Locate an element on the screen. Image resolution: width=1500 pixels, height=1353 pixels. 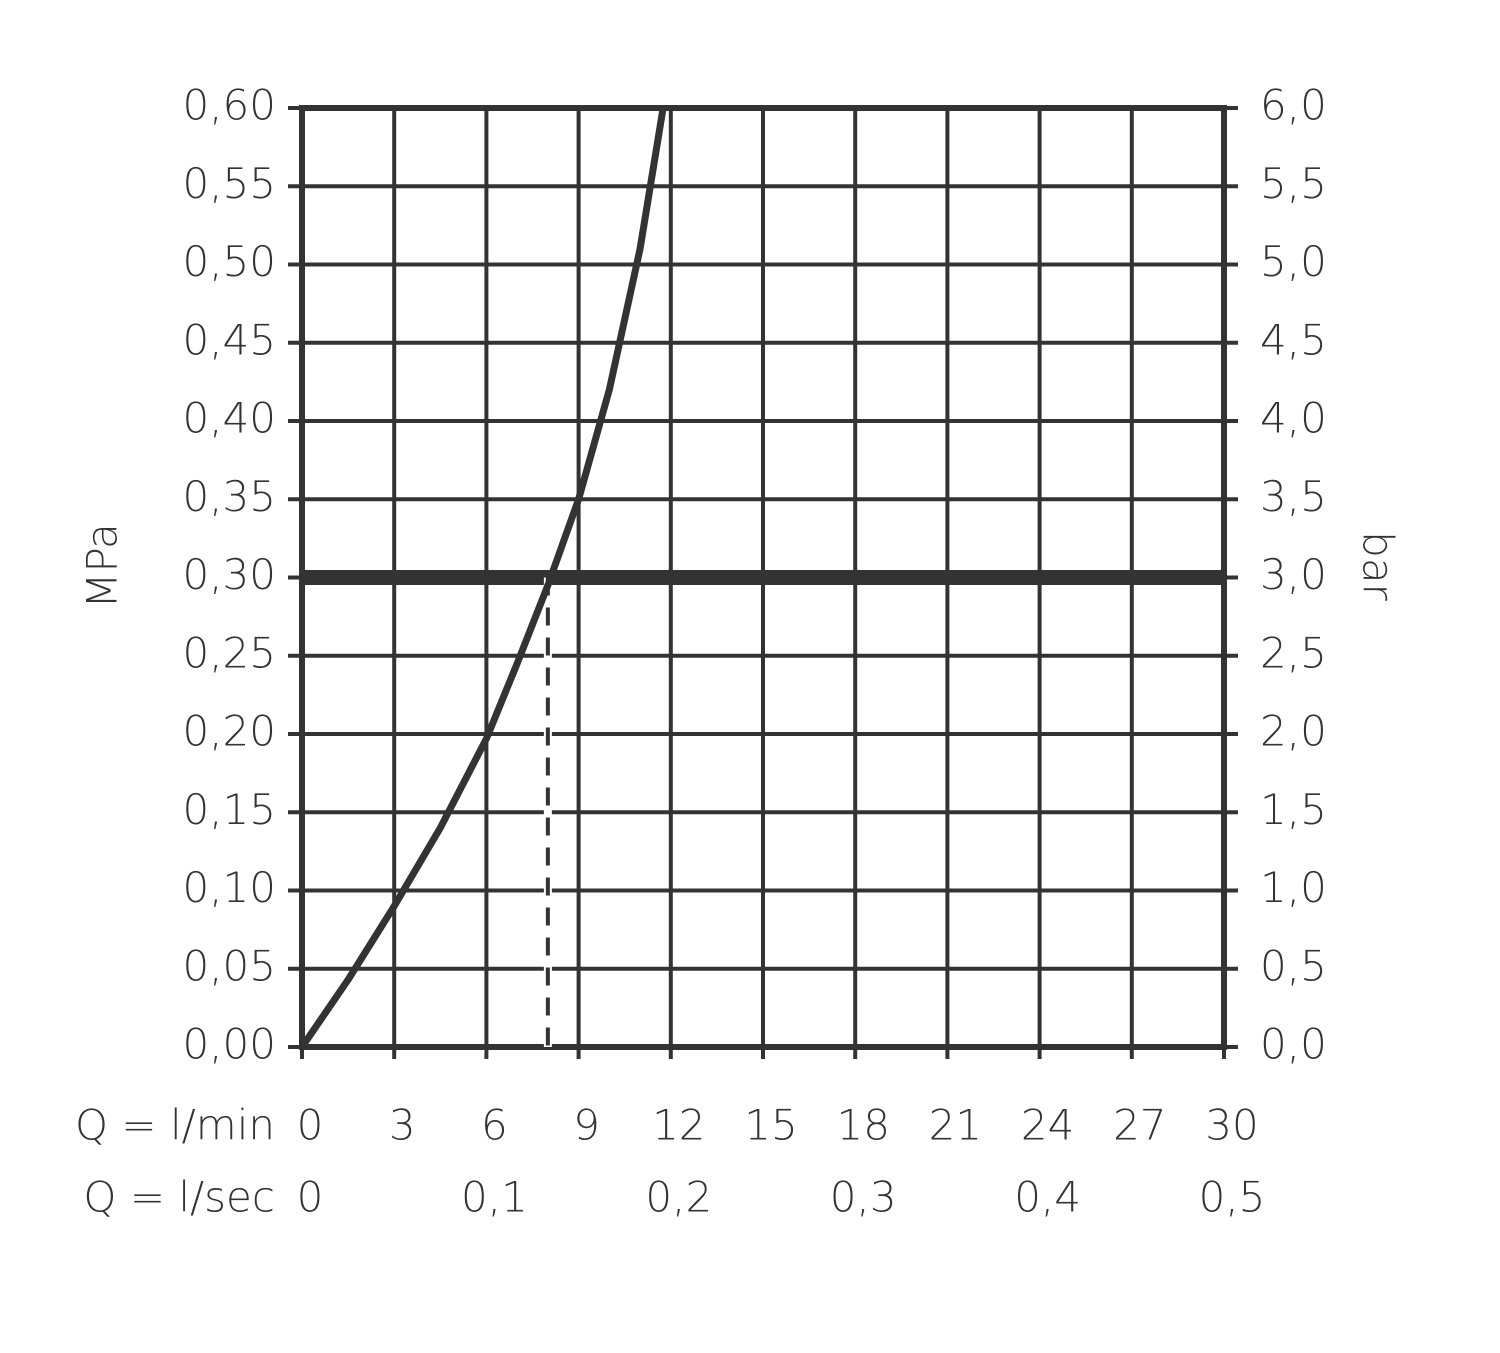
y-tick-label: 0,30 is located at coordinates (229, 574).